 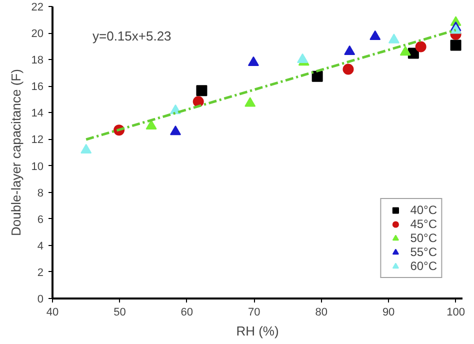 I want to click on x-tick-label: 70, so click(x=254, y=312).